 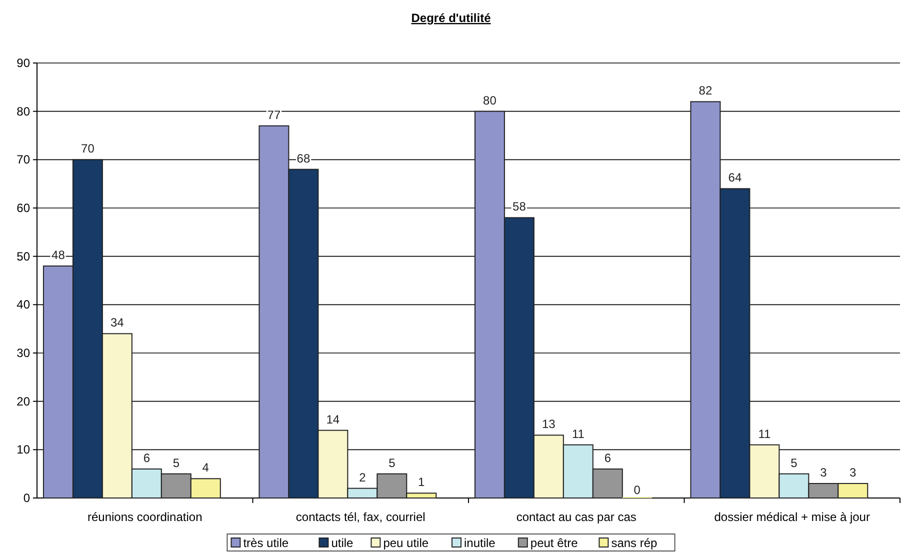 I want to click on data-label: 1, so click(x=422, y=482).